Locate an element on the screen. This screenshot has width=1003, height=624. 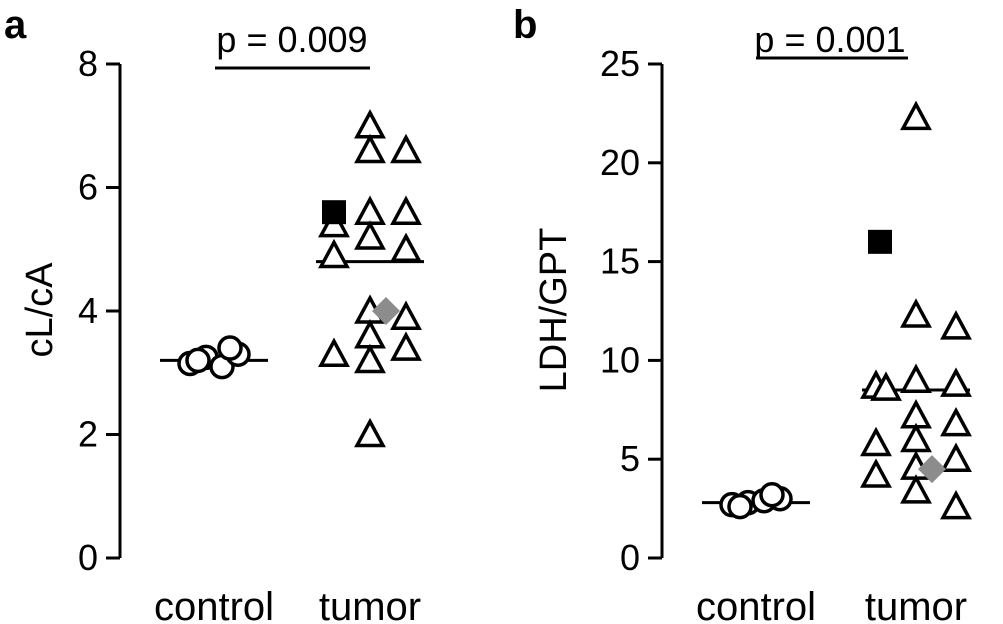
y-tick-label: 15 is located at coordinates (620, 261).